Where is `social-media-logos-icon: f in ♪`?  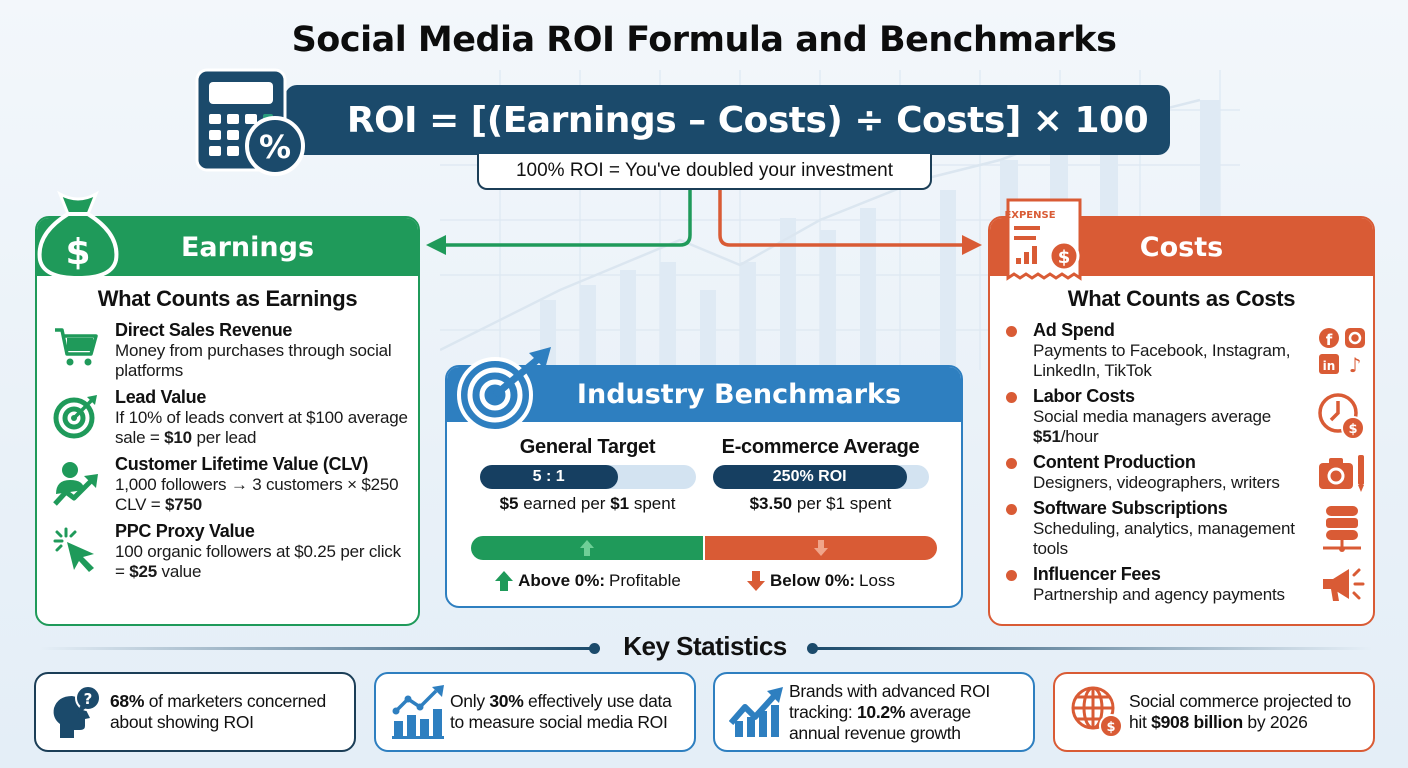 social-media-logos-icon: f in ♪ is located at coordinates (1342, 351).